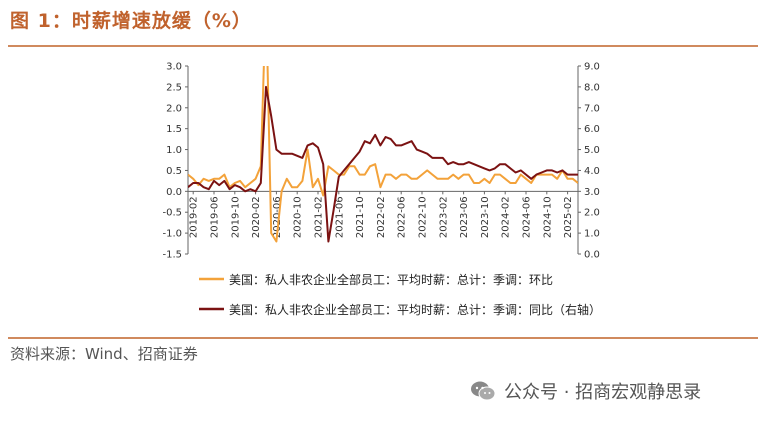 The image size is (766, 422). I want to click on legend-label-mom: 美国：私人非农企业全部员工：平均时薪：总计：季调：环比, so click(391, 279).